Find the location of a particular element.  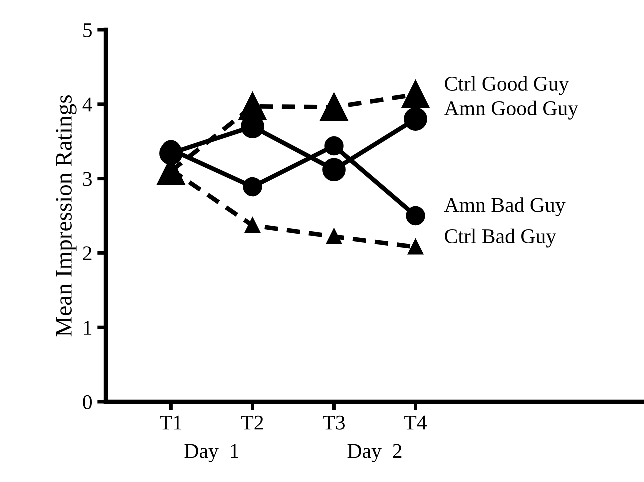

y-tick-label: 5 is located at coordinates (88, 31).